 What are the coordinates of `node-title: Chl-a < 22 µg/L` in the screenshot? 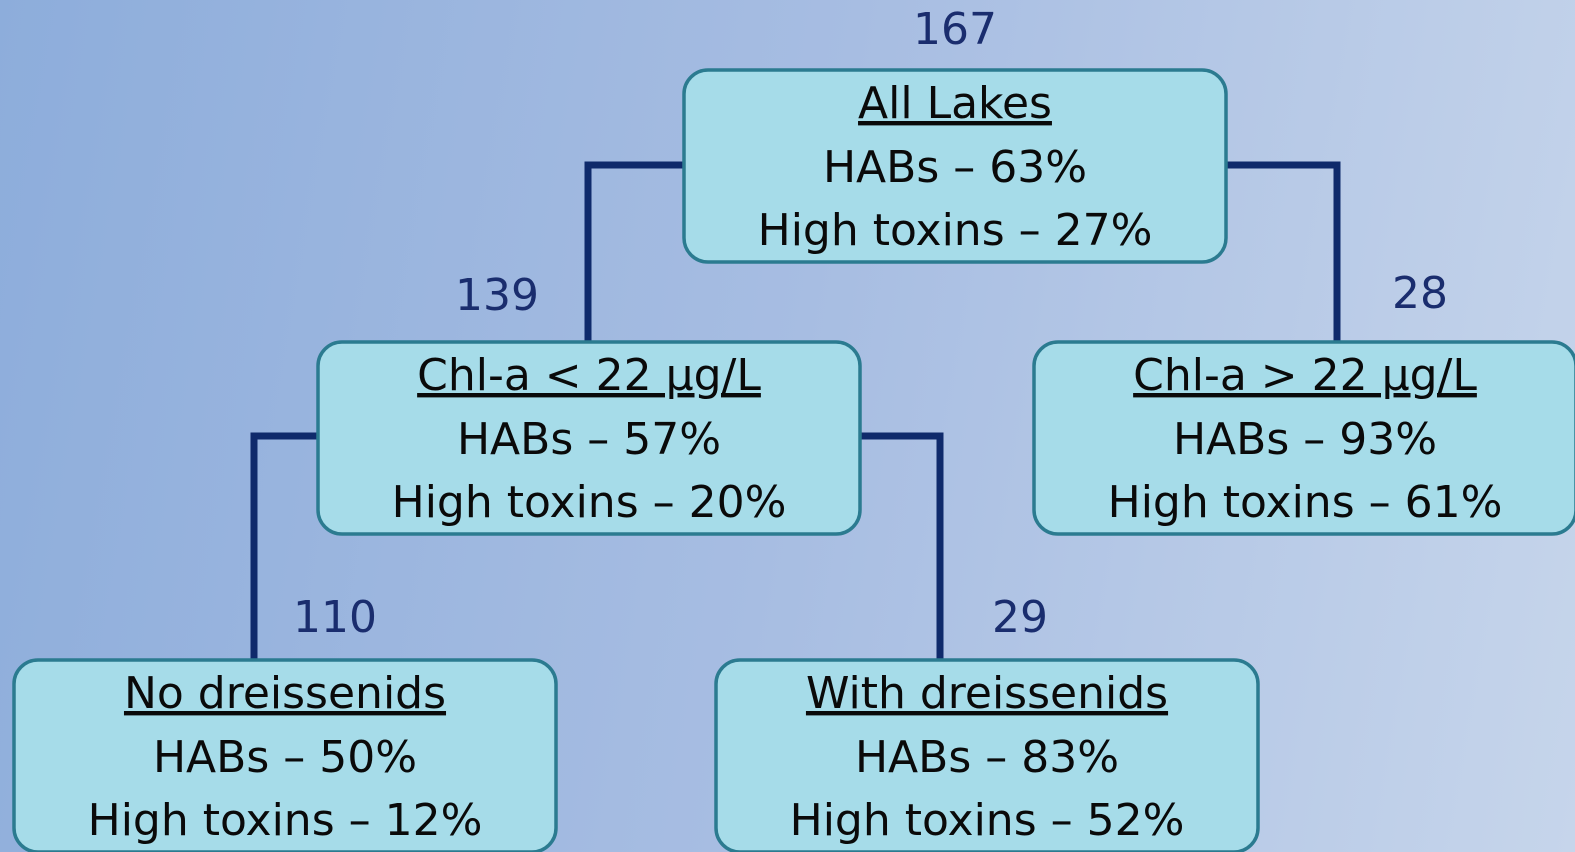 It's located at (589, 375).